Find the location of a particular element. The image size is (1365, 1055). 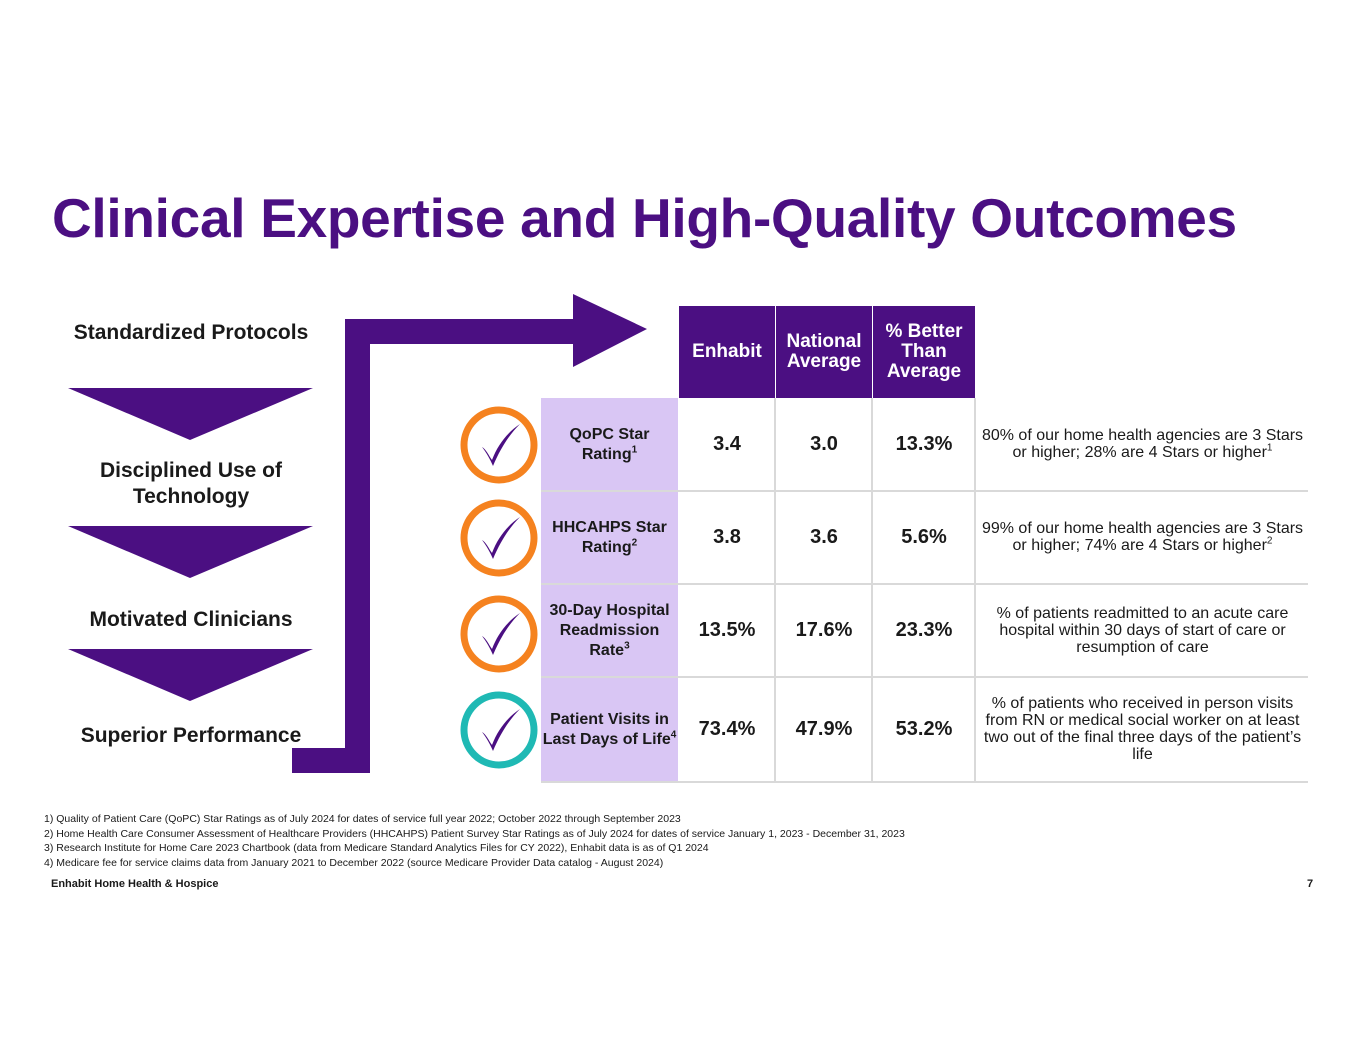

cell-enhabit: 73.4% is located at coordinates (727, 728).